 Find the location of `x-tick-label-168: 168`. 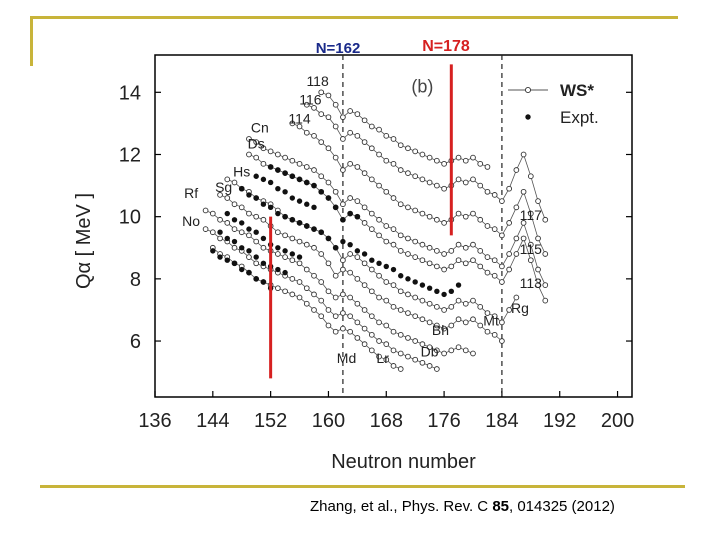

x-tick-label-168: 168 is located at coordinates (386, 421).